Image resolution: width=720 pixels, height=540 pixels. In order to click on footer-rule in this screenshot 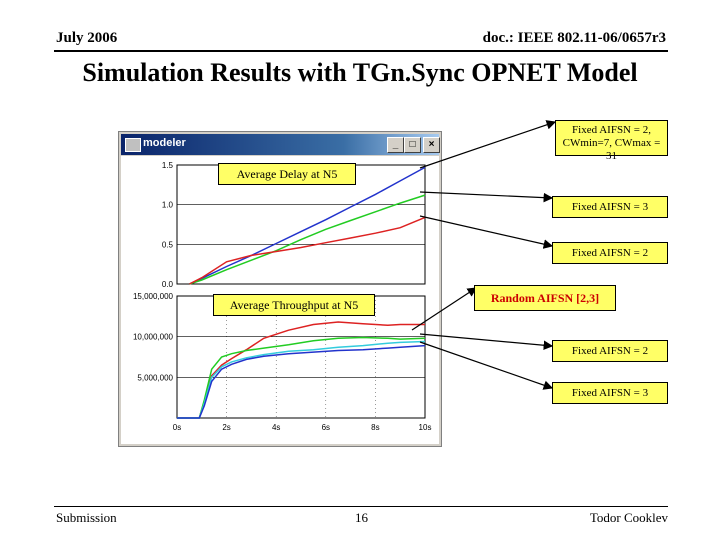, I will do `click(361, 506)`.